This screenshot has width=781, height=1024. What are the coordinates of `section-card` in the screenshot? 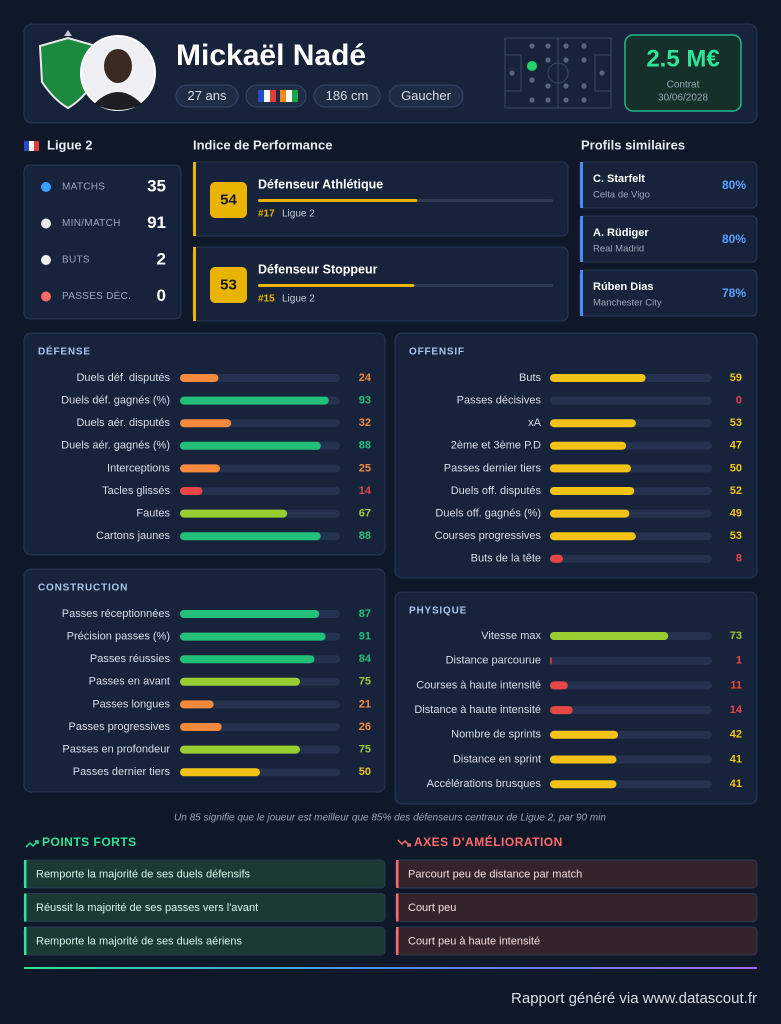 It's located at (576, 698).